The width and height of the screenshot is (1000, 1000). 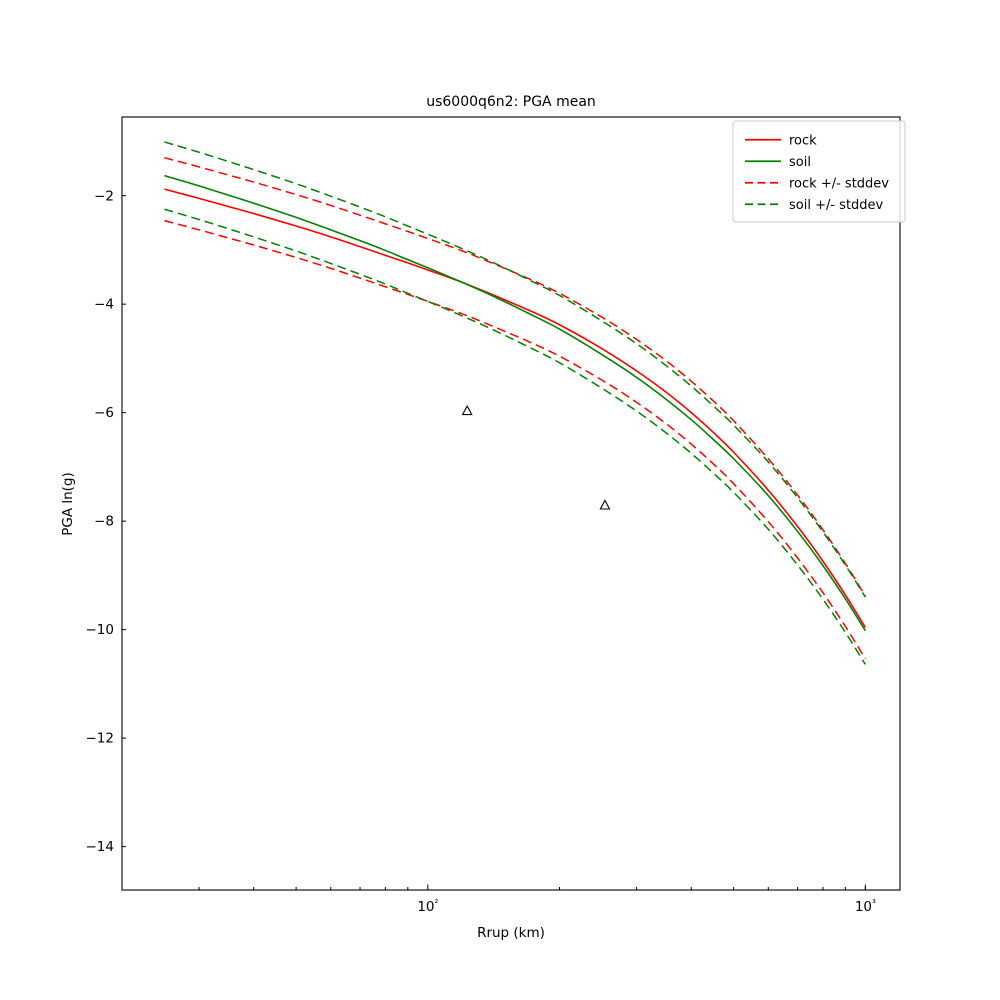 I want to click on chart-legend: rock soil rock +/- stddev soil +/- stddev, so click(x=819, y=171).